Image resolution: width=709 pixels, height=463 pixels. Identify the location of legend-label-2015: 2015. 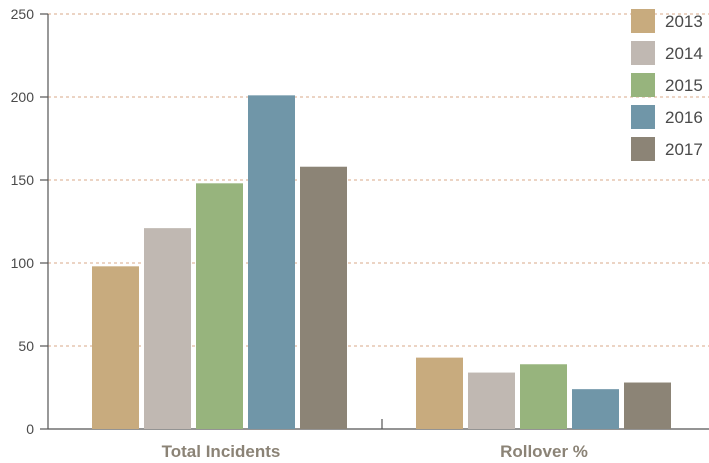
(684, 85).